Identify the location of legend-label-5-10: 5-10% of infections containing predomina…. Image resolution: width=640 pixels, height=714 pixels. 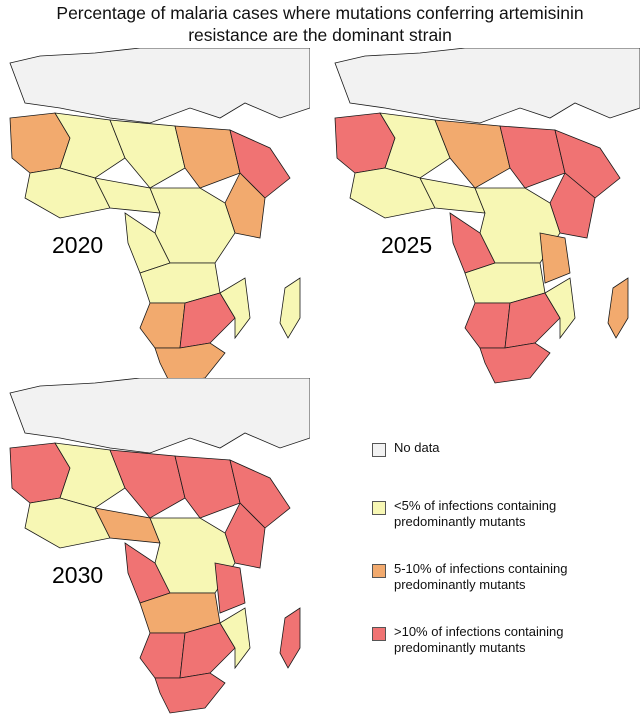
(481, 576).